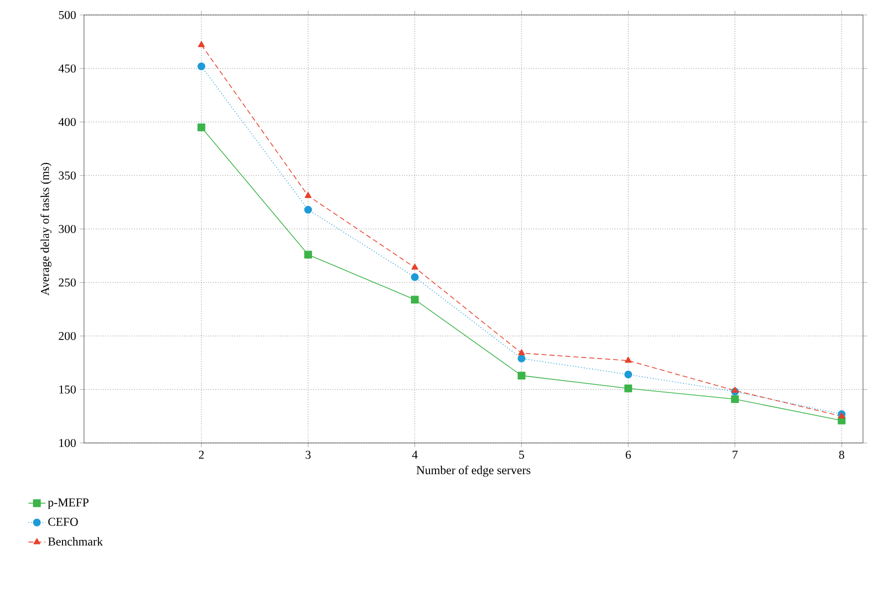 The height and width of the screenshot is (606, 892). What do you see at coordinates (75, 541) in the screenshot?
I see `legend-label: Benchmark` at bounding box center [75, 541].